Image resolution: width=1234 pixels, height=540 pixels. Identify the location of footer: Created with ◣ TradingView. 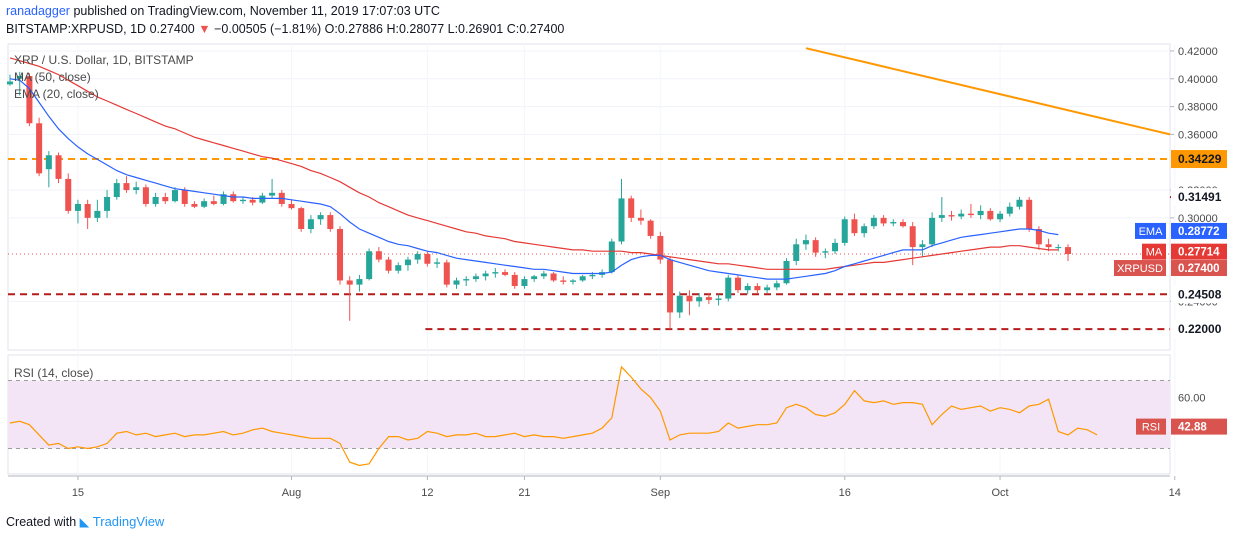
(85, 521).